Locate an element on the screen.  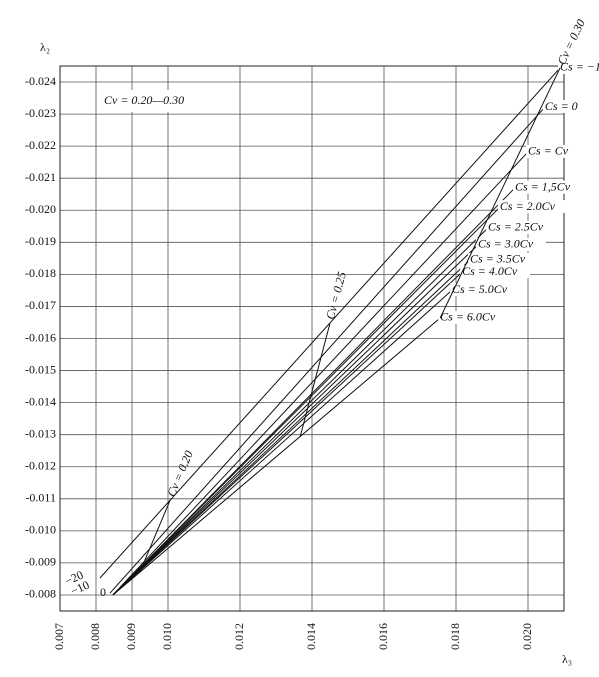
x-tick-label: 0.016 is located at coordinates (383, 636).